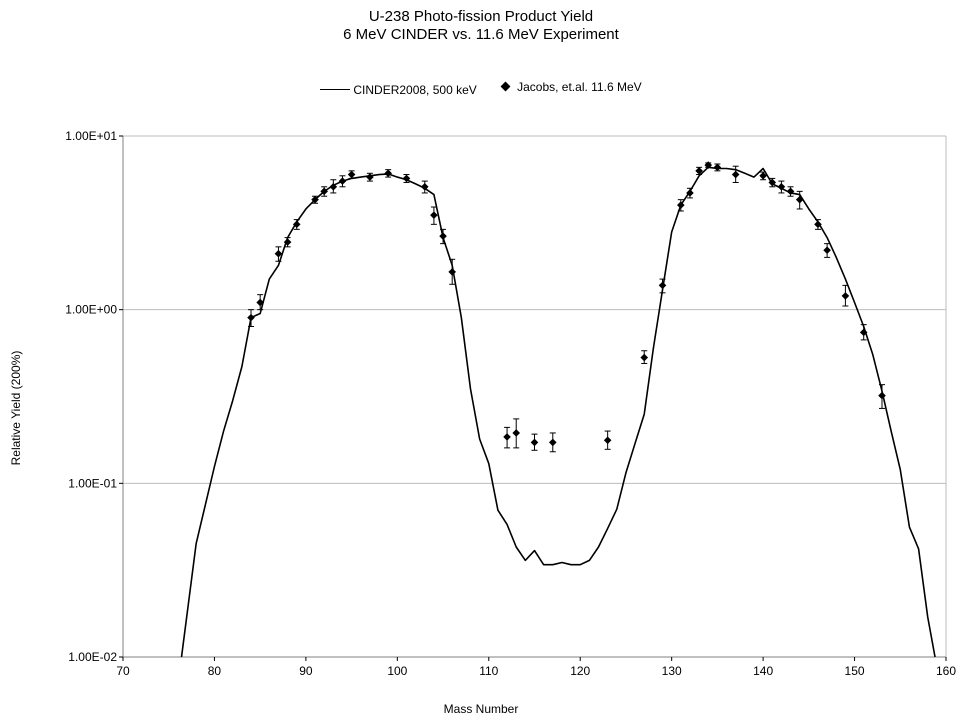  I want to click on y-tick-label: 1.00E-02, so click(92, 657).